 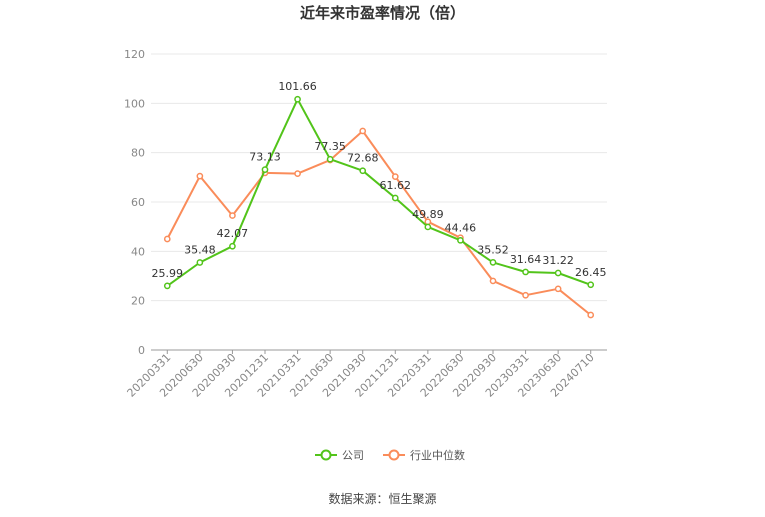 What do you see at coordinates (461, 227) in the screenshot?
I see `data-label: 44.46` at bounding box center [461, 227].